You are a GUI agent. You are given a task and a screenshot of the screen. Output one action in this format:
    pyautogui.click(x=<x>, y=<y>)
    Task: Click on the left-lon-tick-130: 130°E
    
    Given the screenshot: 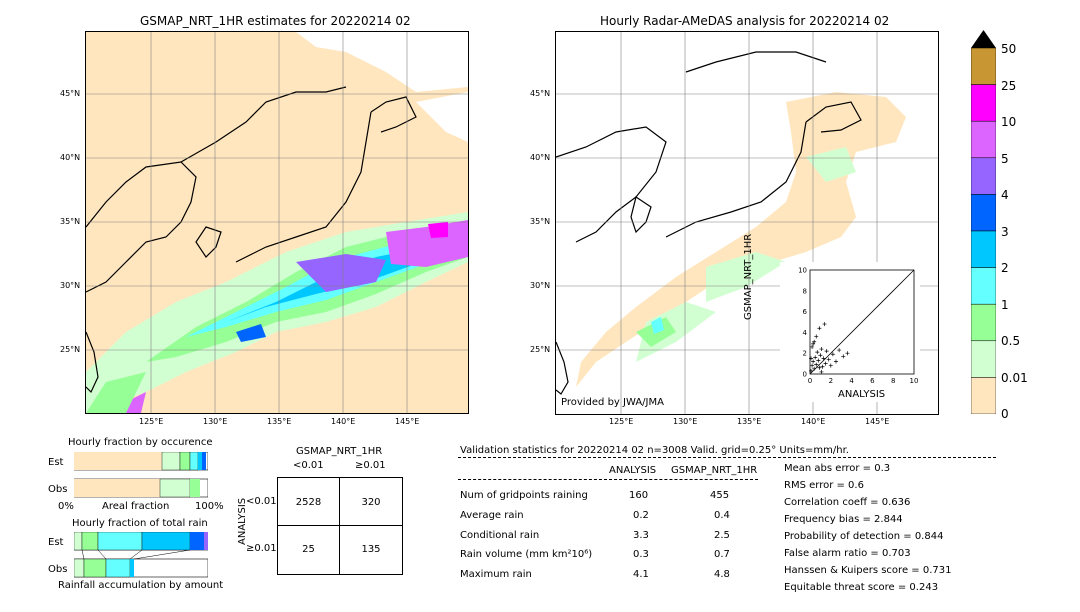 What is the action you would take?
    pyautogui.click(x=215, y=421)
    